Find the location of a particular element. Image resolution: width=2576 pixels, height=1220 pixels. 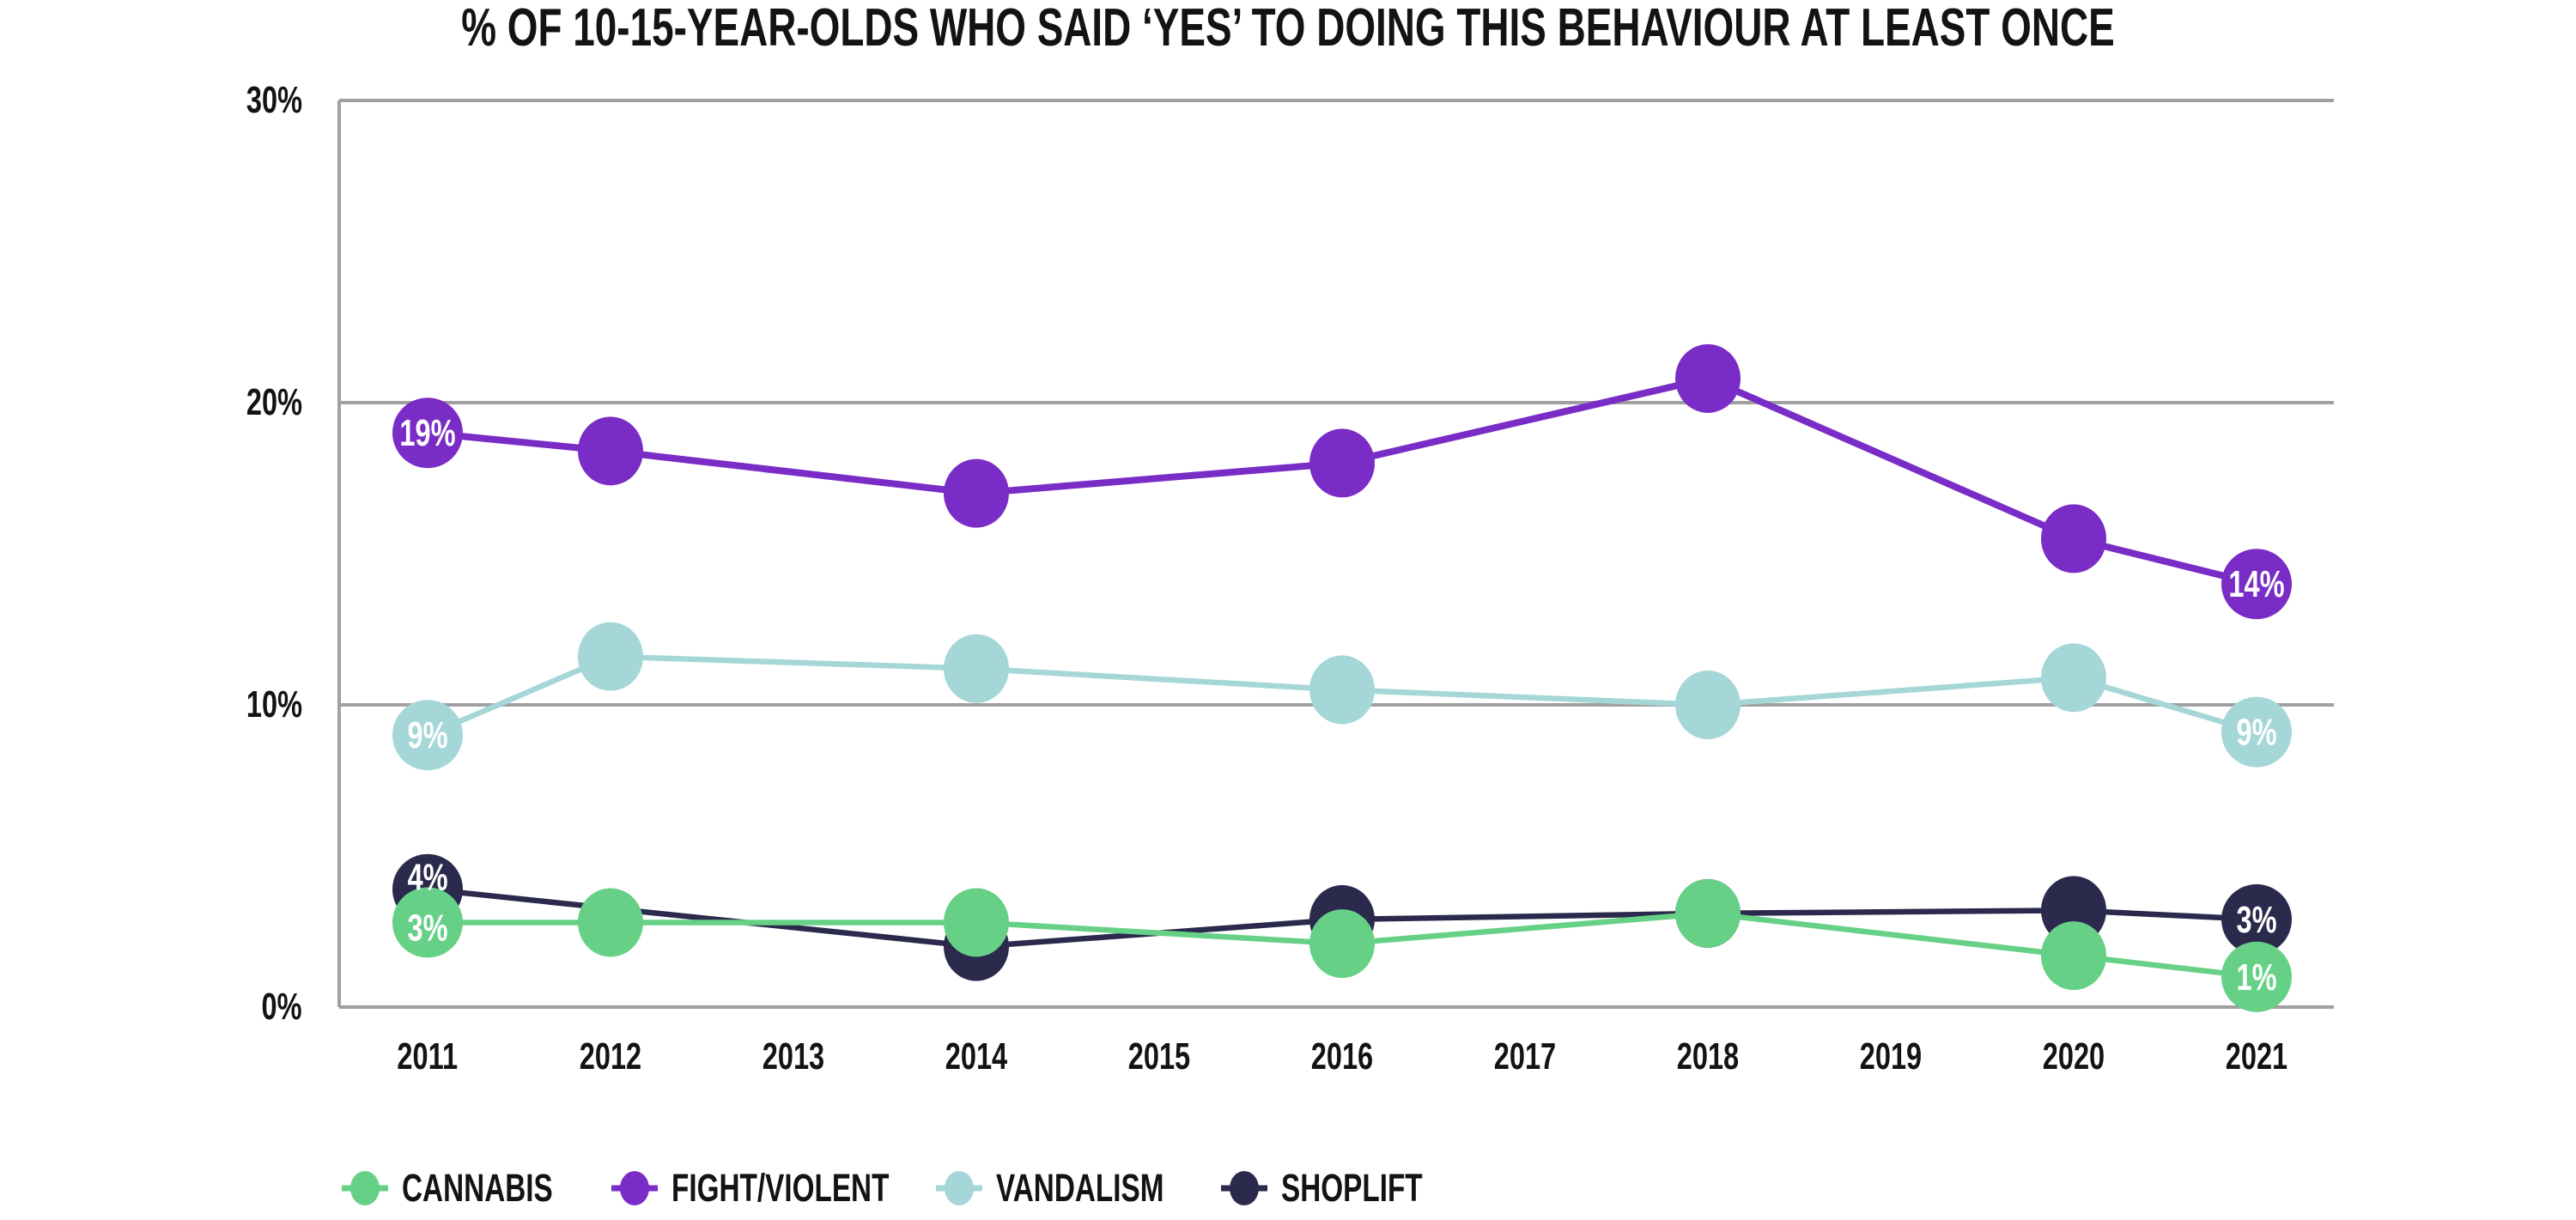

x-tick-text: 2020 is located at coordinates (2073, 1056).